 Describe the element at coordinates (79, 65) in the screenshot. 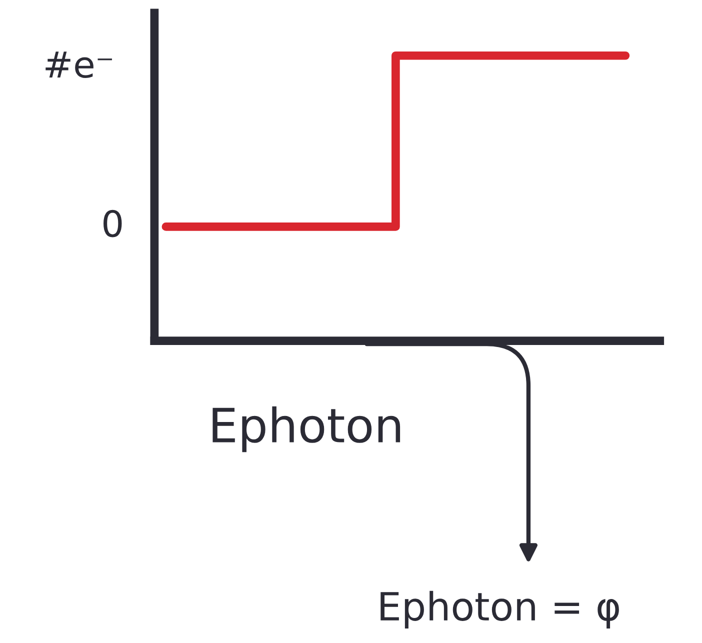

I see `y-axis-title: #e⁻` at that location.